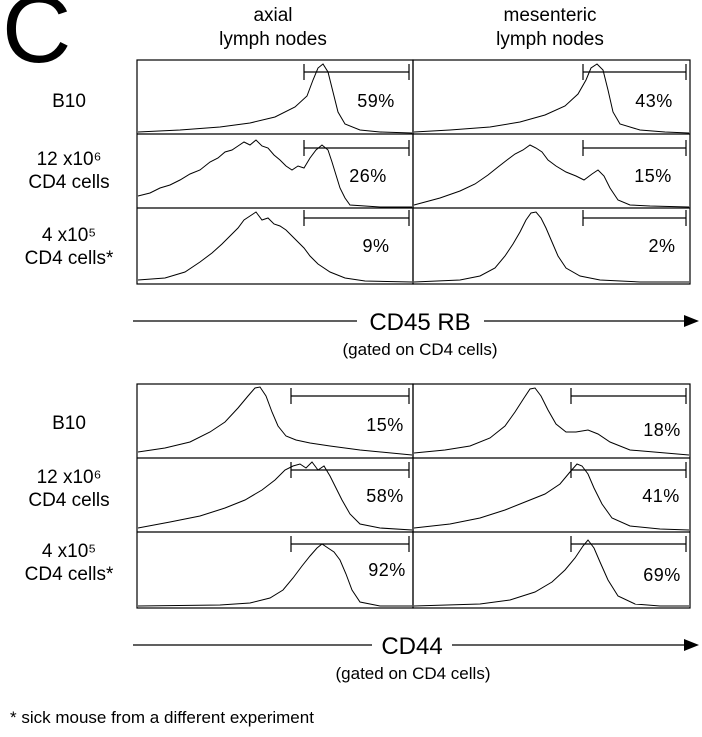  Describe the element at coordinates (368, 176) in the screenshot. I see `percent-label: 26%` at that location.